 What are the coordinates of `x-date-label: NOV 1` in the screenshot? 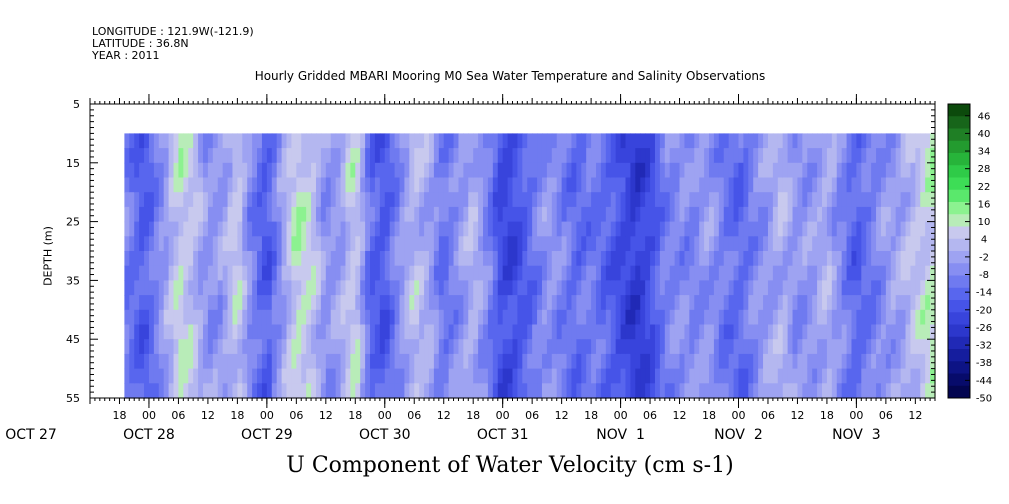 It's located at (620, 435).